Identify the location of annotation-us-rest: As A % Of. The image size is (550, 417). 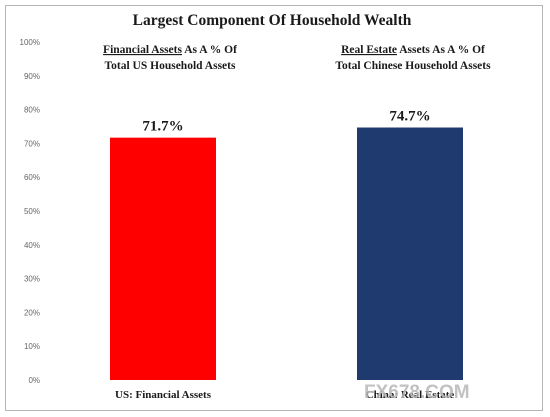
(209, 50).